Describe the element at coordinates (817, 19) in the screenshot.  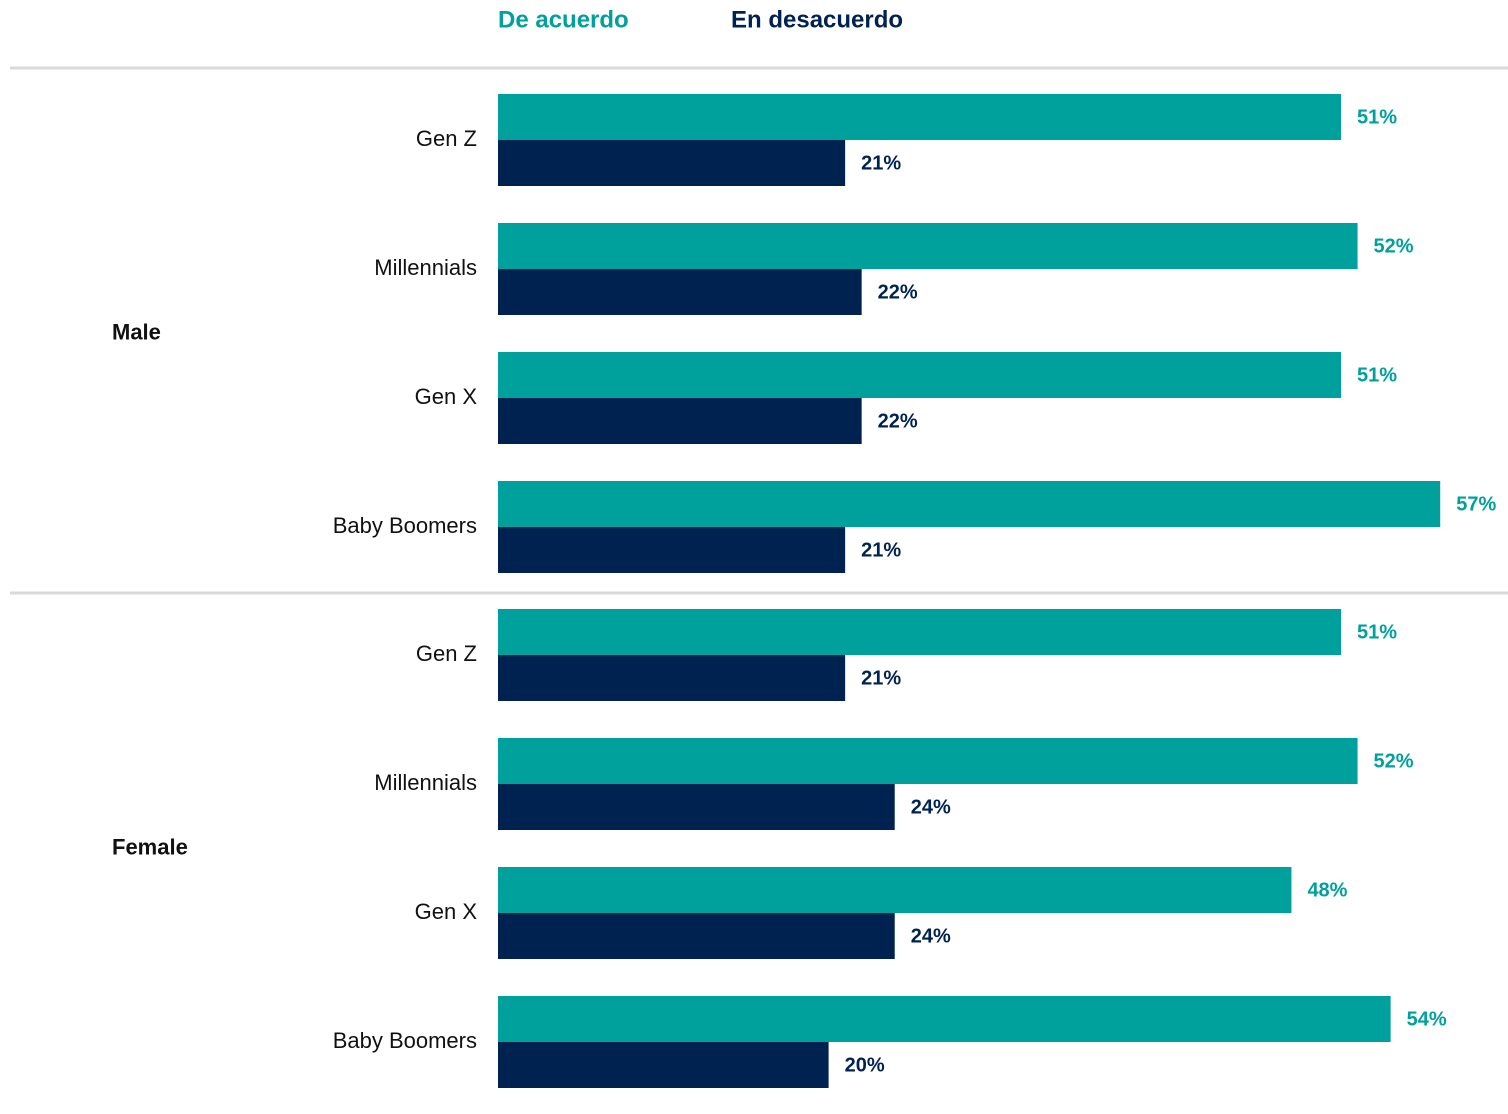
I see `legend-entry: En desacuerdo` at that location.